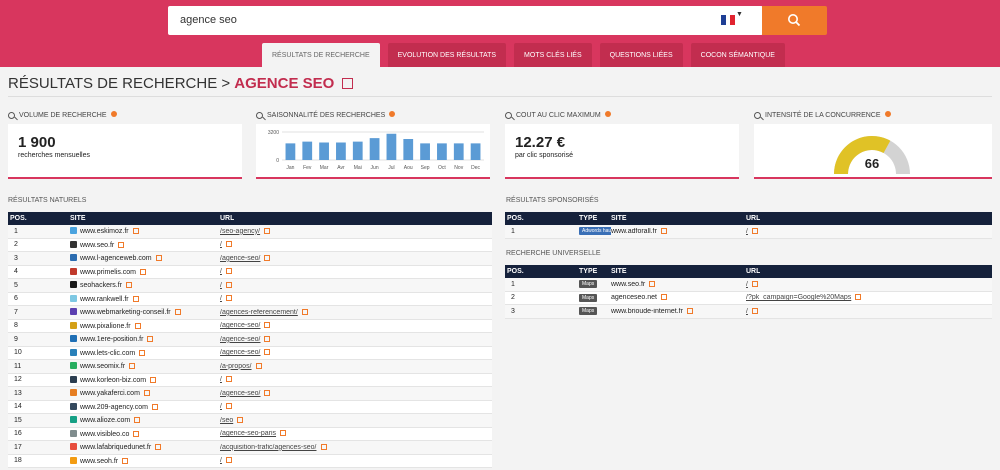  I want to click on site-link: www.l-agenceweb.com, so click(116, 259).